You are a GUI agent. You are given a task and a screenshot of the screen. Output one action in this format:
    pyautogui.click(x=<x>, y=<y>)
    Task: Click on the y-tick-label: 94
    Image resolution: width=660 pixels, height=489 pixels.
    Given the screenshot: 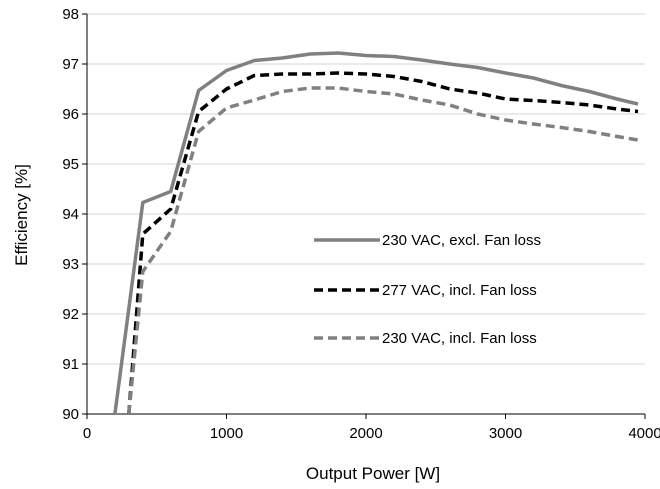 What is the action you would take?
    pyautogui.click(x=70, y=214)
    